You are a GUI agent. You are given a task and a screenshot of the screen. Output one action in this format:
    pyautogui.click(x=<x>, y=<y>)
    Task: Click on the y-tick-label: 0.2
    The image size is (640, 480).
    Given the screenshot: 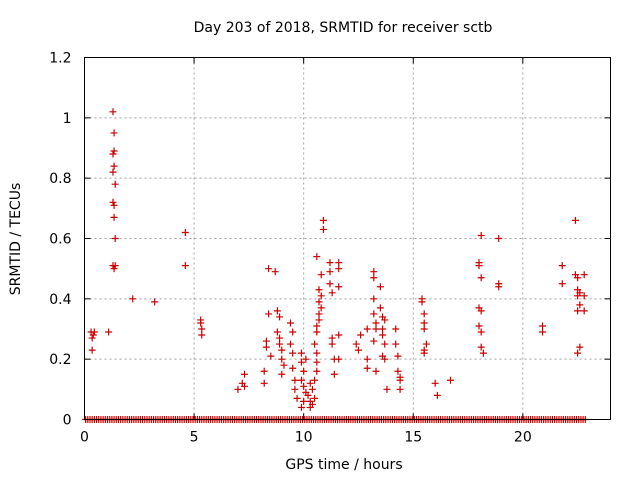 What is the action you would take?
    pyautogui.click(x=60, y=360)
    